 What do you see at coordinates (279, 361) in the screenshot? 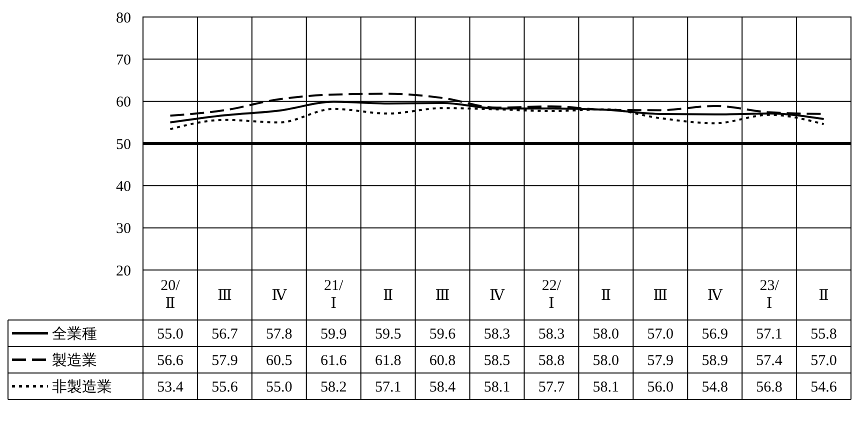
I see `data-label: 60.5` at bounding box center [279, 361].